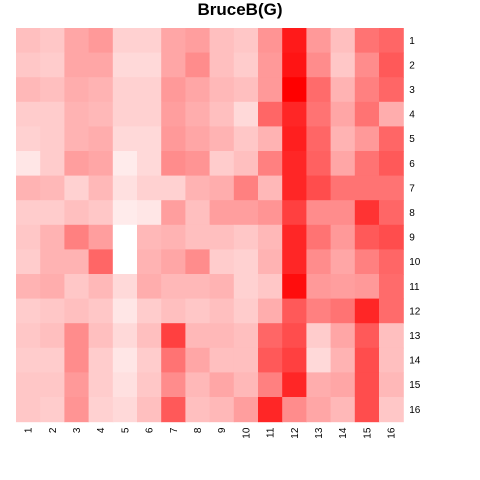 This screenshot has width=480, height=480. Describe the element at coordinates (414, 287) in the screenshot. I see `y-tick-label: 11` at that location.